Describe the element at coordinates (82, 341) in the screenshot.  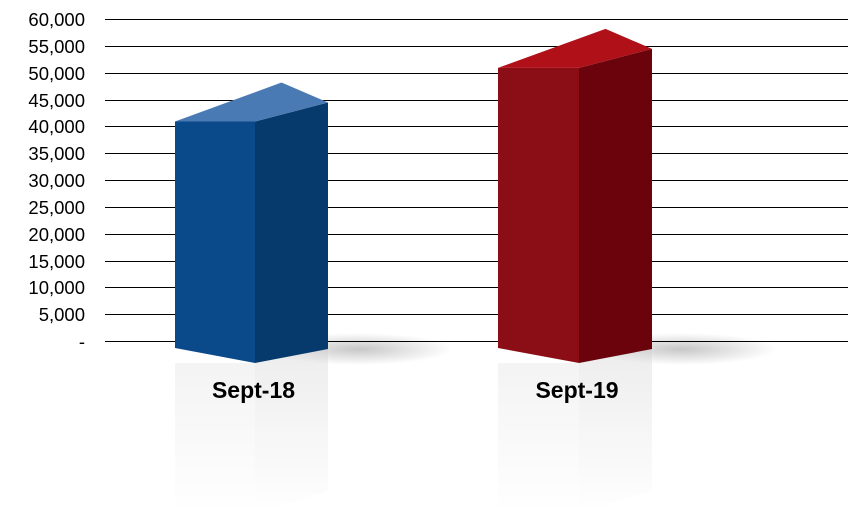
I see `y-tick-label: -` at that location.